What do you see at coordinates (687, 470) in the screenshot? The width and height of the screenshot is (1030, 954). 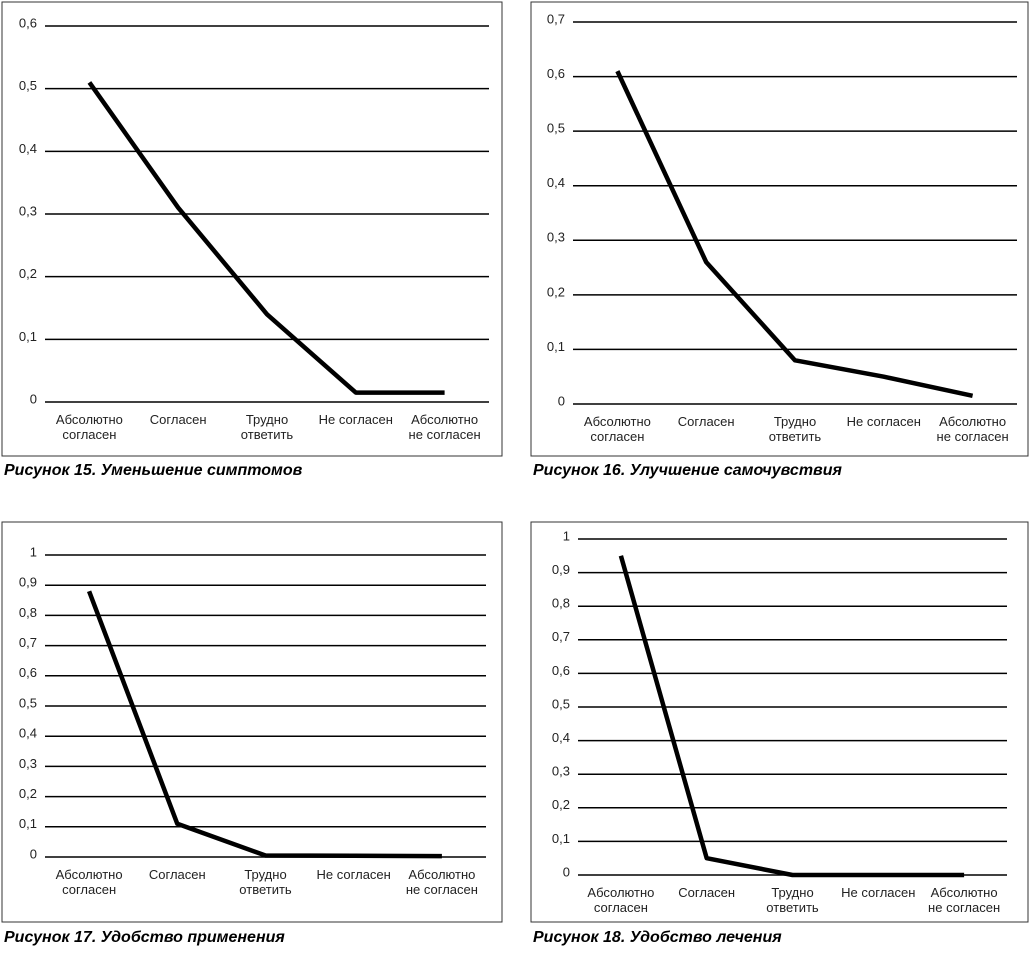 I see `figure-caption: Рисунок 16. Улучшение самочувствия` at bounding box center [687, 470].